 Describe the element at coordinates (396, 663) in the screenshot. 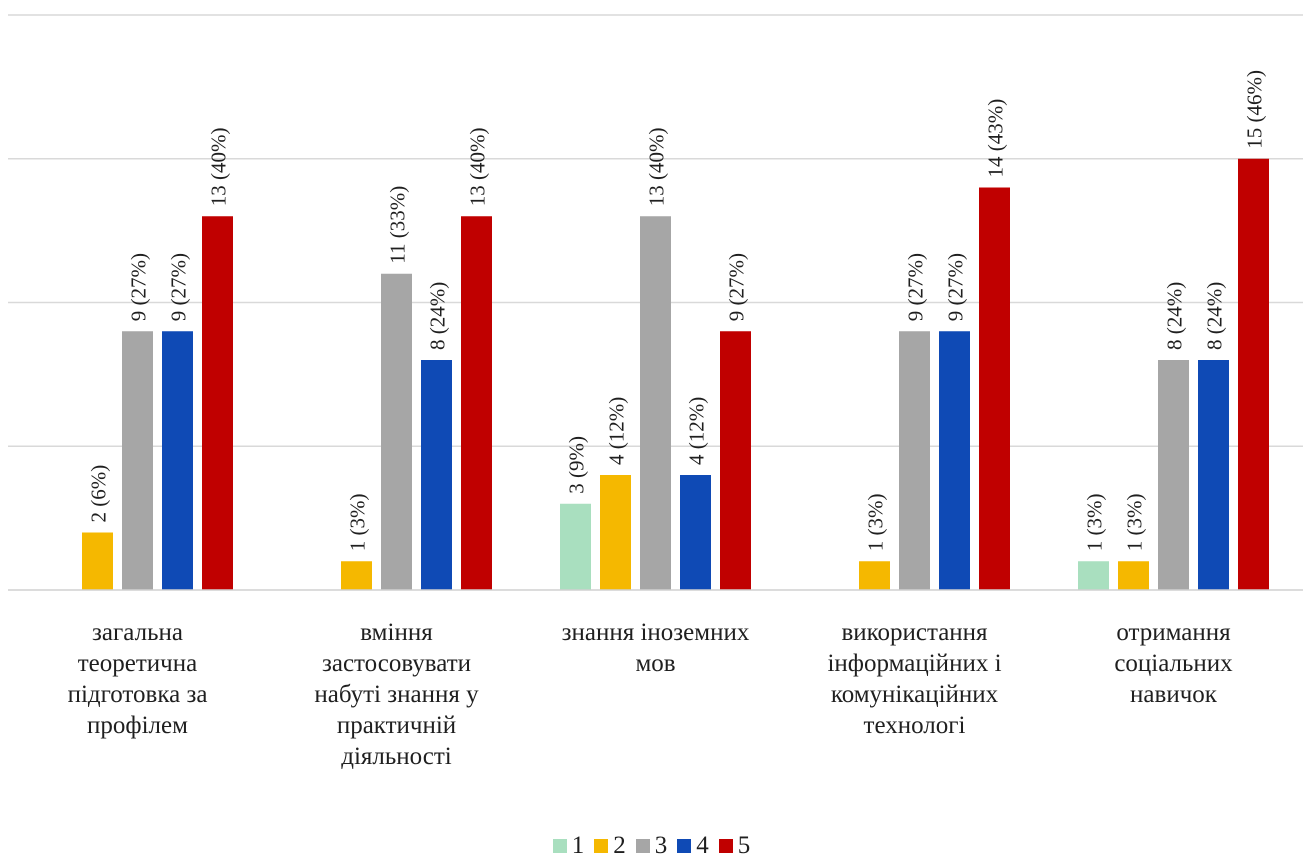

I see `category-label-line: застосовувати` at that location.